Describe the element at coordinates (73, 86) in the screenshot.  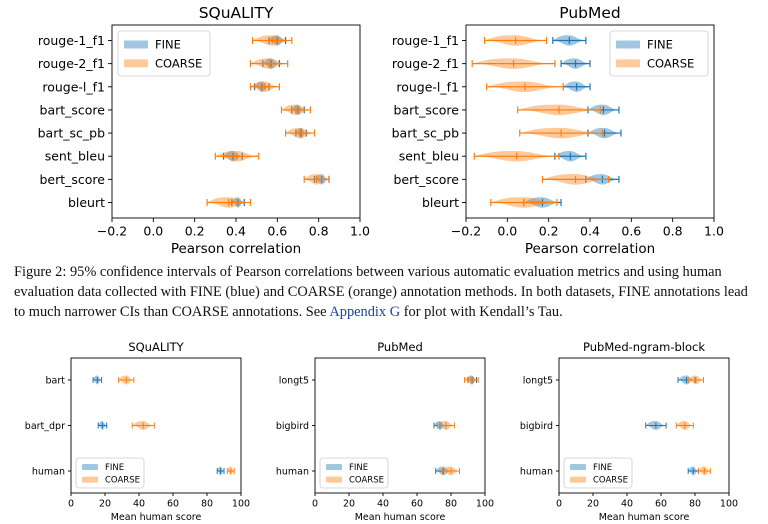
I see `y-tick-label: rouge-l_f1` at that location.